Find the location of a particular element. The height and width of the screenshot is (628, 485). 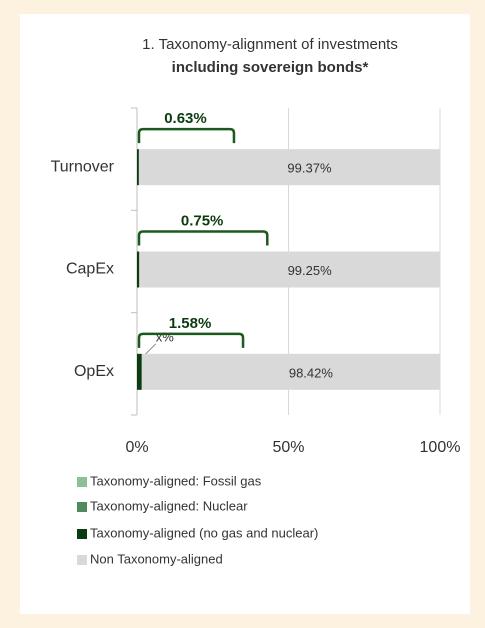

value-label: 99.25% is located at coordinates (310, 270).